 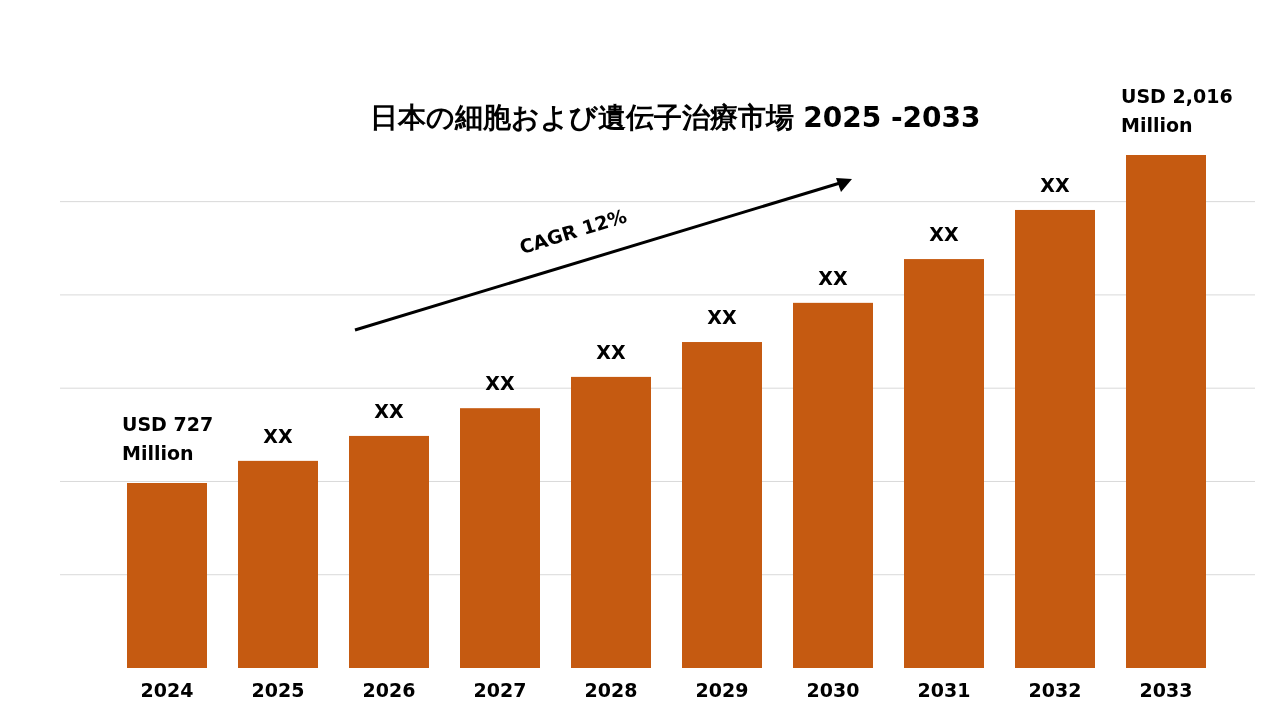 What do you see at coordinates (611, 690) in the screenshot?
I see `x-tick-label: 2028` at bounding box center [611, 690].